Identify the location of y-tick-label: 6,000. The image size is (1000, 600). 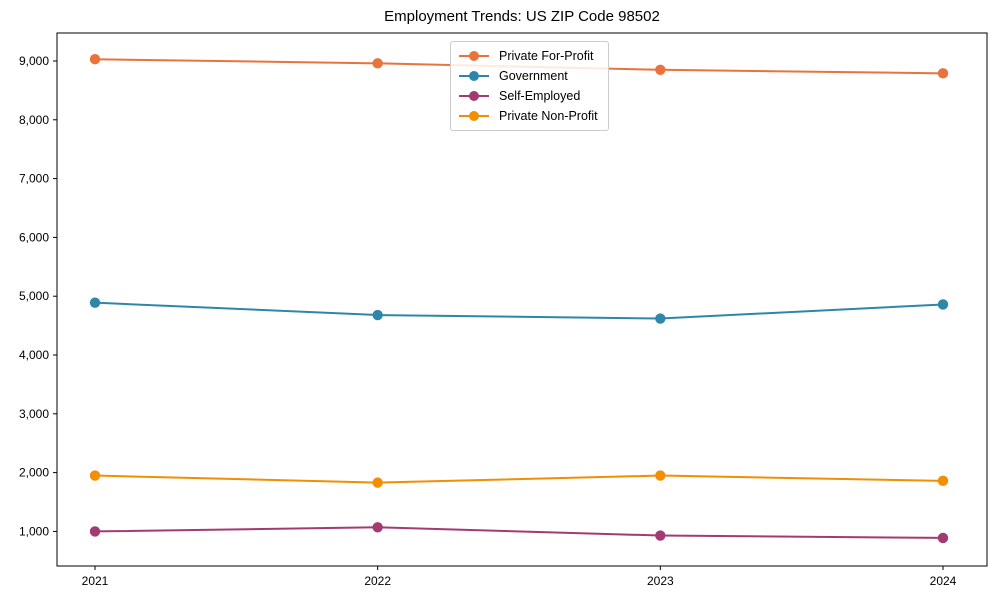
(34, 237).